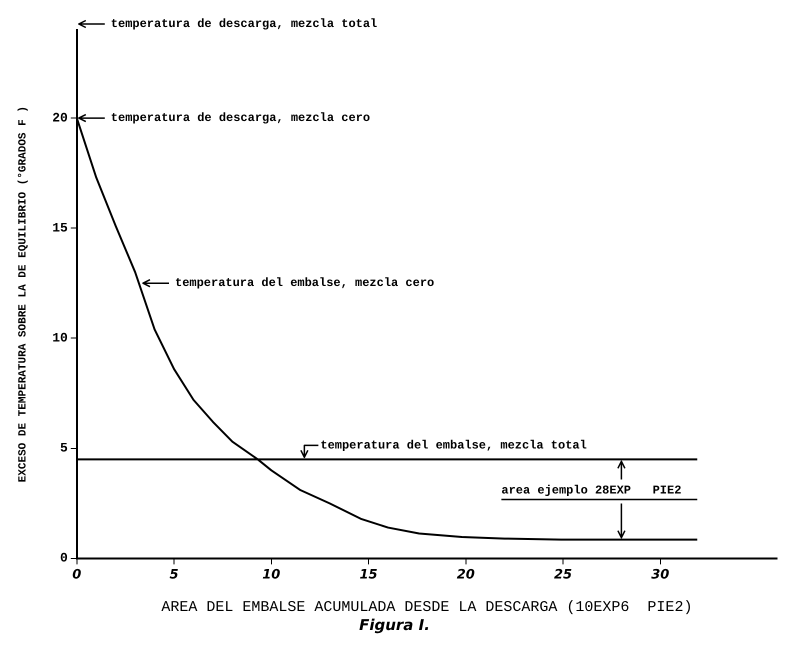  What do you see at coordinates (394, 625) in the screenshot?
I see `text: Figura I.` at bounding box center [394, 625].